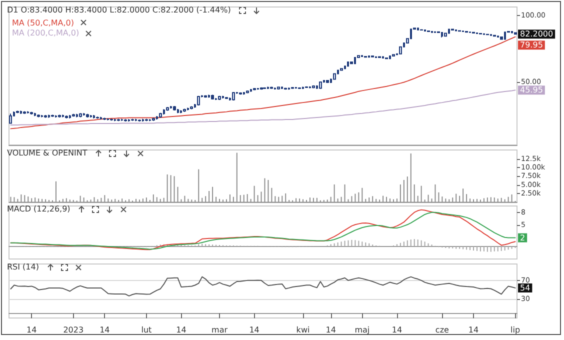 This screenshot has height=340, width=564. I want to click on chart-title: VOLUME & OPENINT, so click(47, 153).